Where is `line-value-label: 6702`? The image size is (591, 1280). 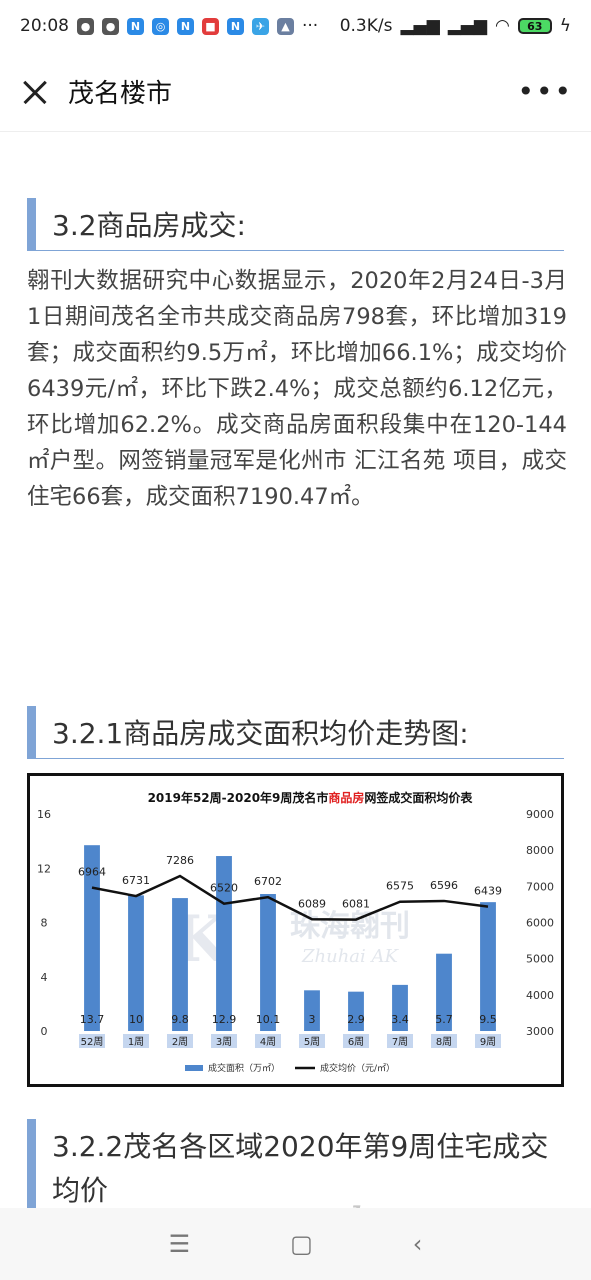 line-value-label: 6702 is located at coordinates (268, 881).